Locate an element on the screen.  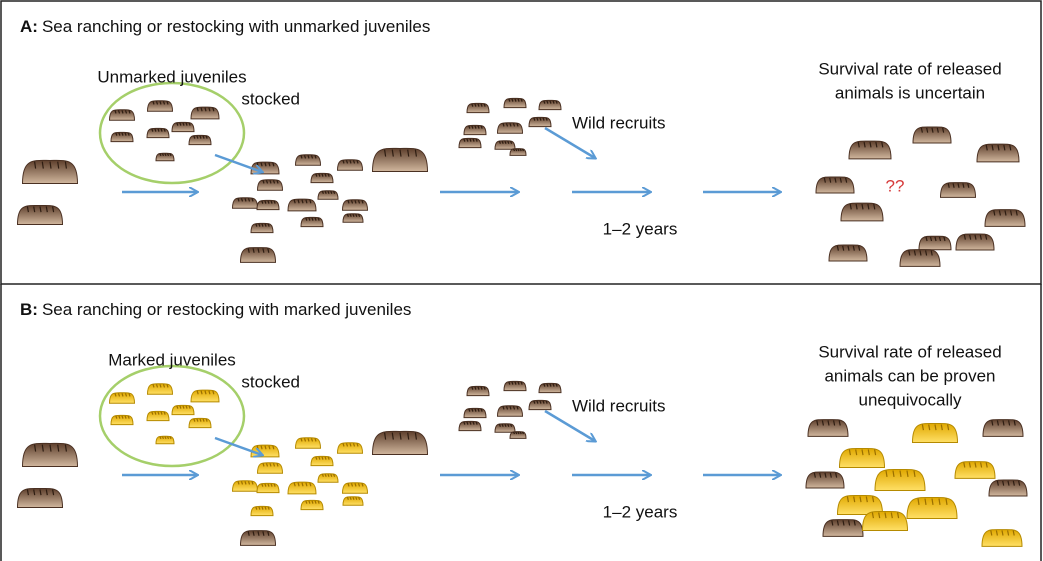
stock-circle is located at coordinates (172, 133).